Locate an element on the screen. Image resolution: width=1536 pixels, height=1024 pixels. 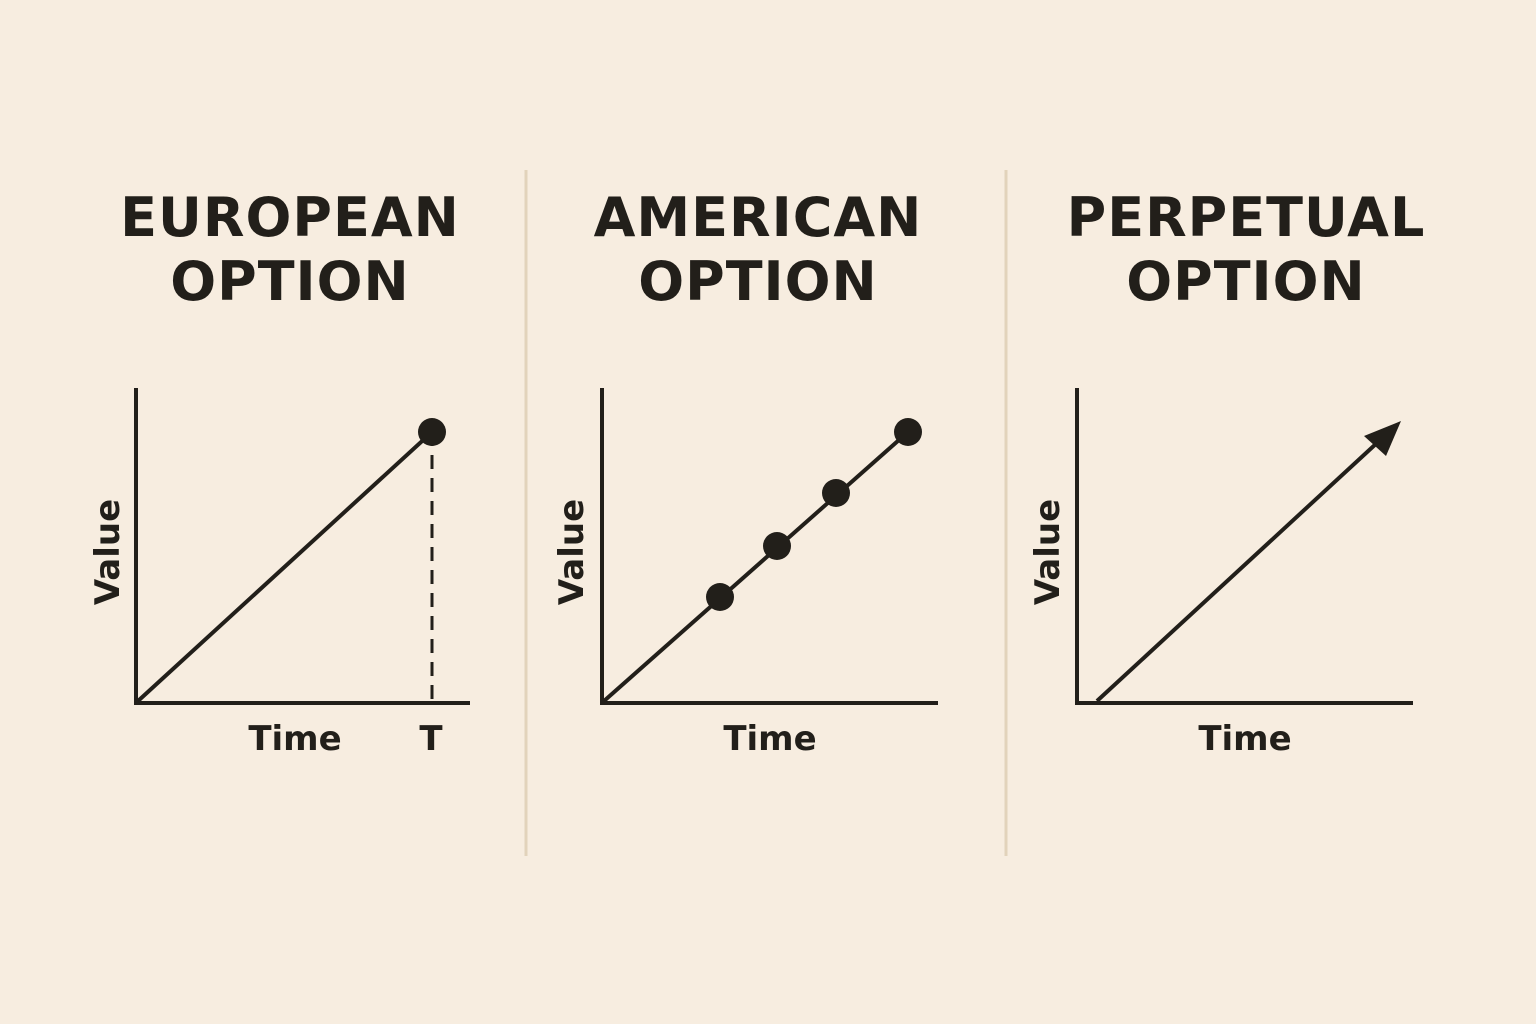
european-chart: Value Time T is located at coordinates (279, 573).